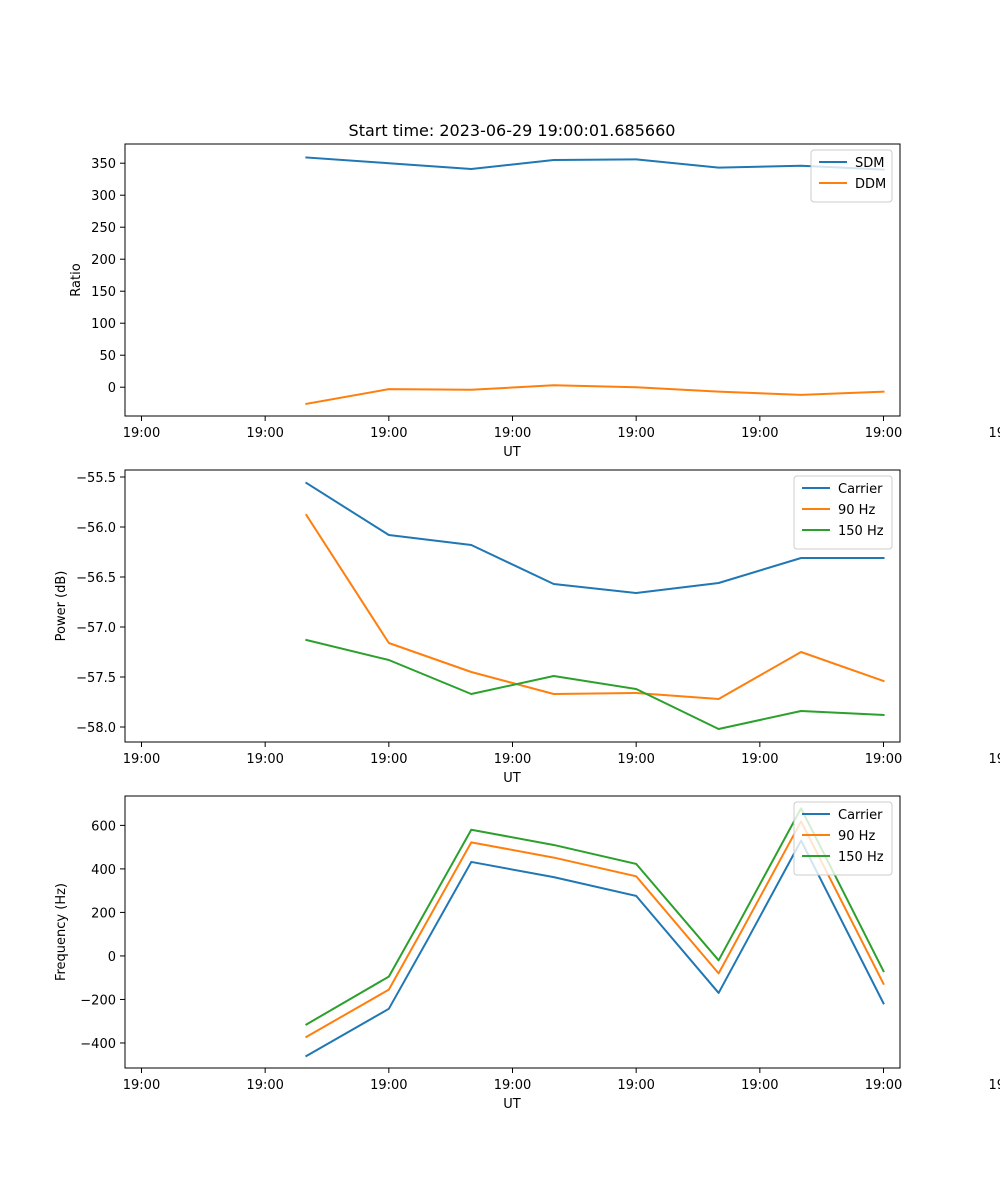 The height and width of the screenshot is (1200, 1000). What do you see at coordinates (103, 870) in the screenshot?
I see `y-tick-label: 400` at bounding box center [103, 870].